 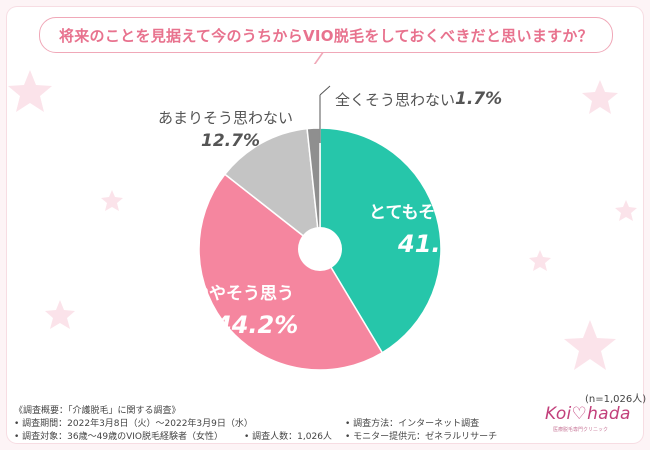 I want to click on slice-label-not-at-all: 全くそう思わない, so click(x=395, y=100).